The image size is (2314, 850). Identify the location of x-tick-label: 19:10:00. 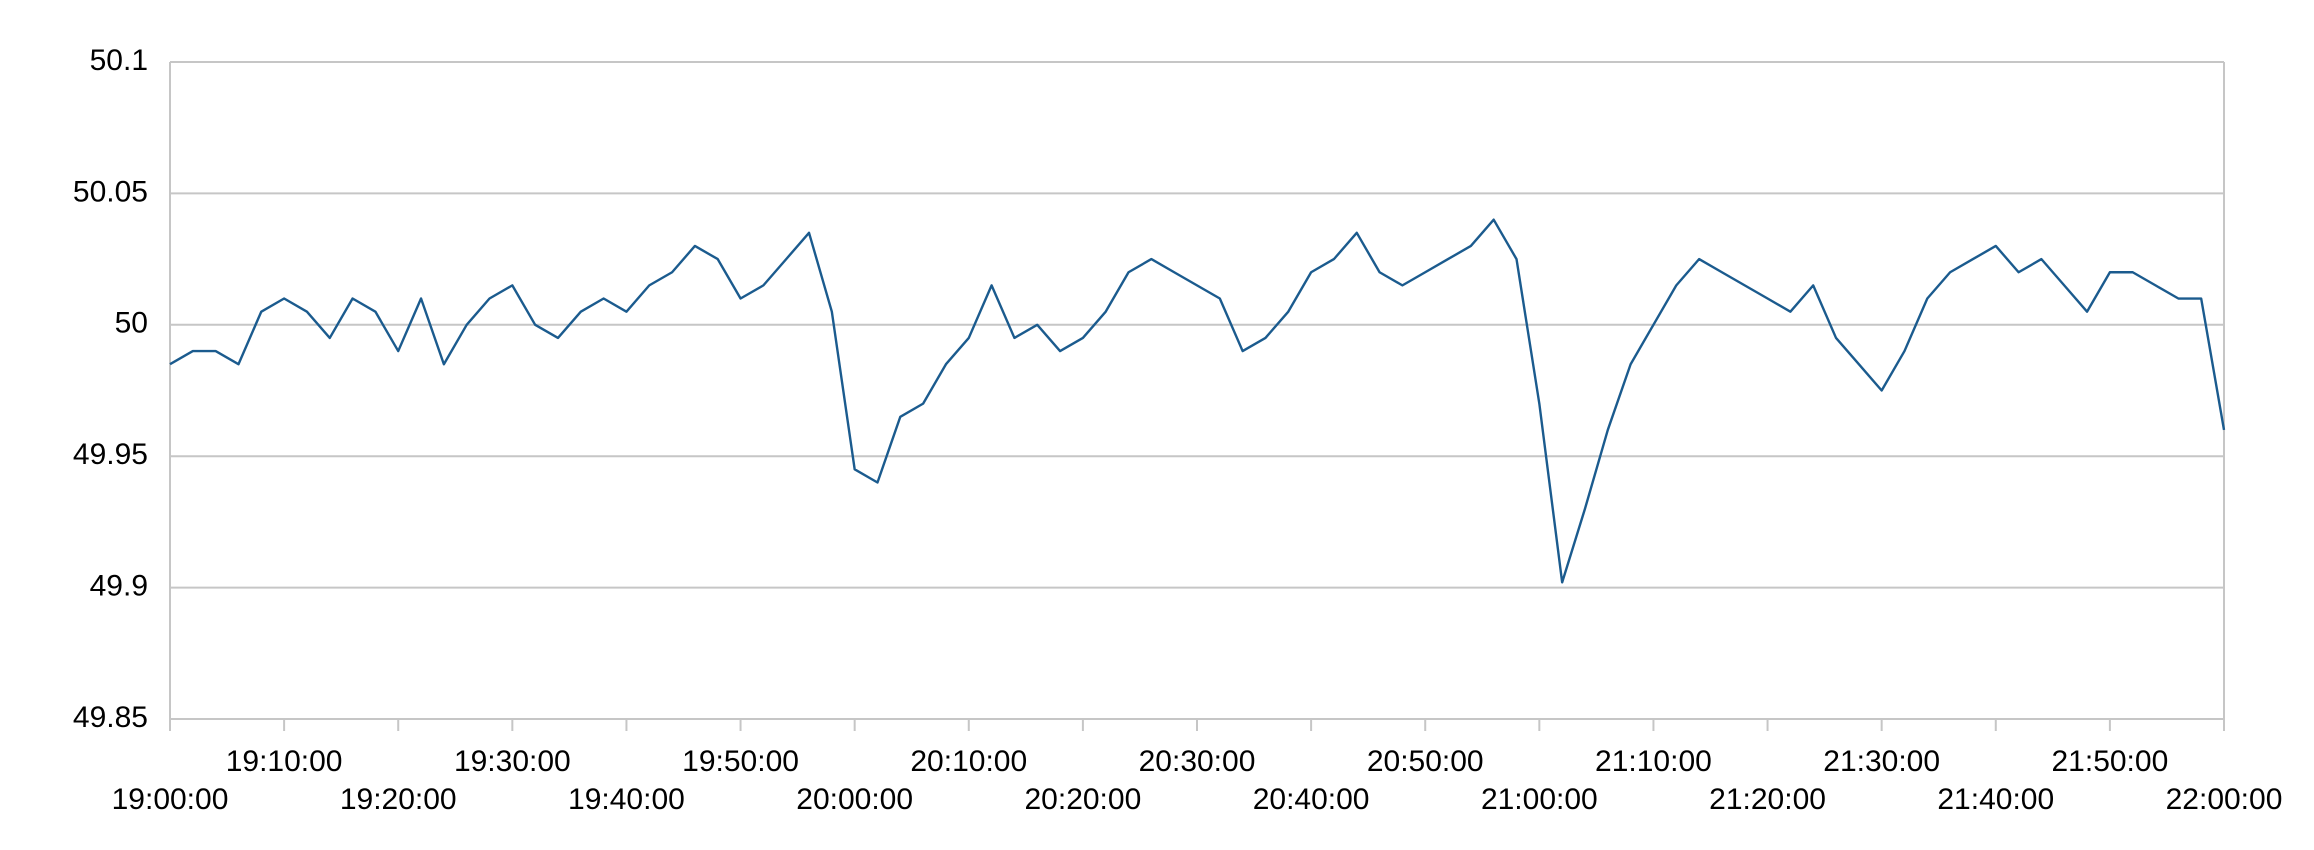
(284, 761).